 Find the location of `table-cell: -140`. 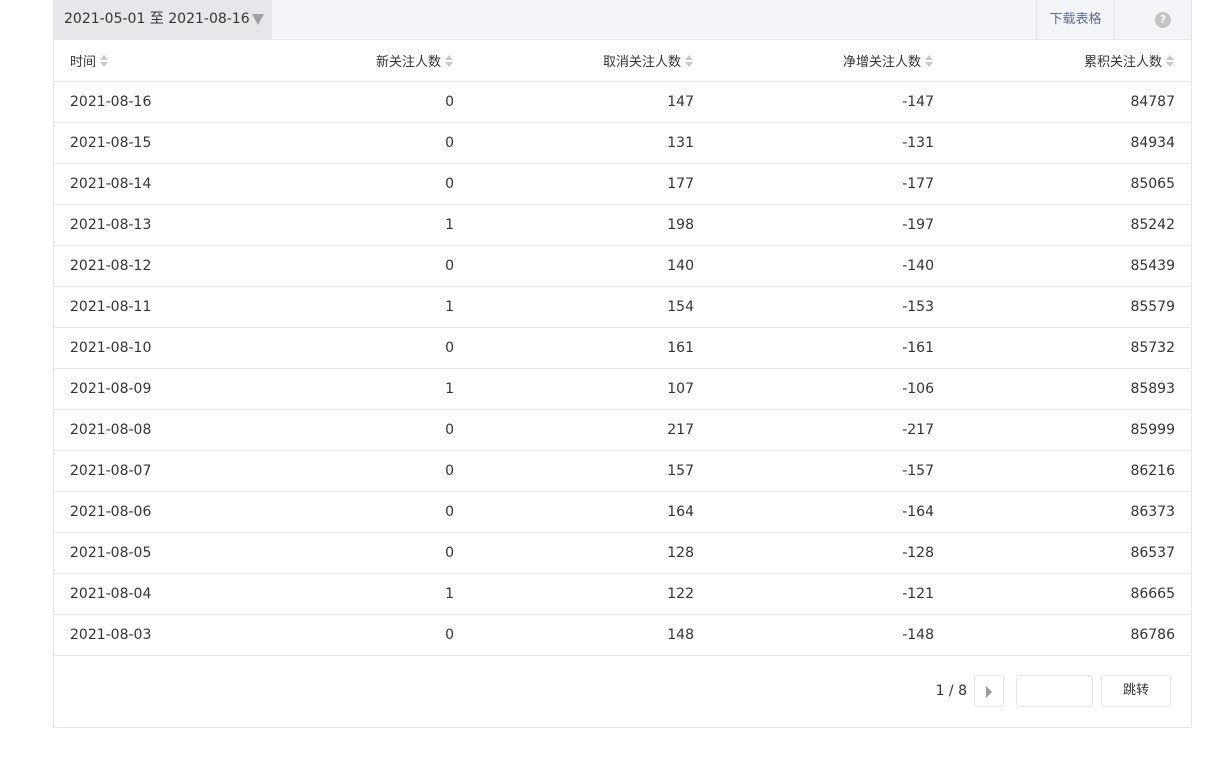

table-cell: -140 is located at coordinates (830, 266).